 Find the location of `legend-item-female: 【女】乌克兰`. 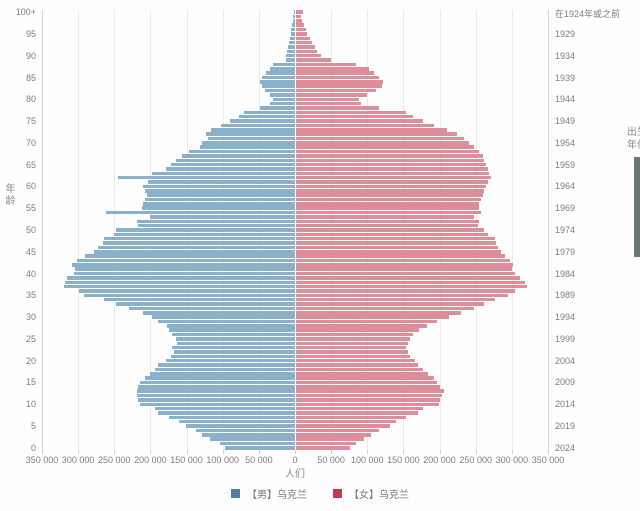

legend-item-female: 【女】乌克兰 is located at coordinates (371, 493).